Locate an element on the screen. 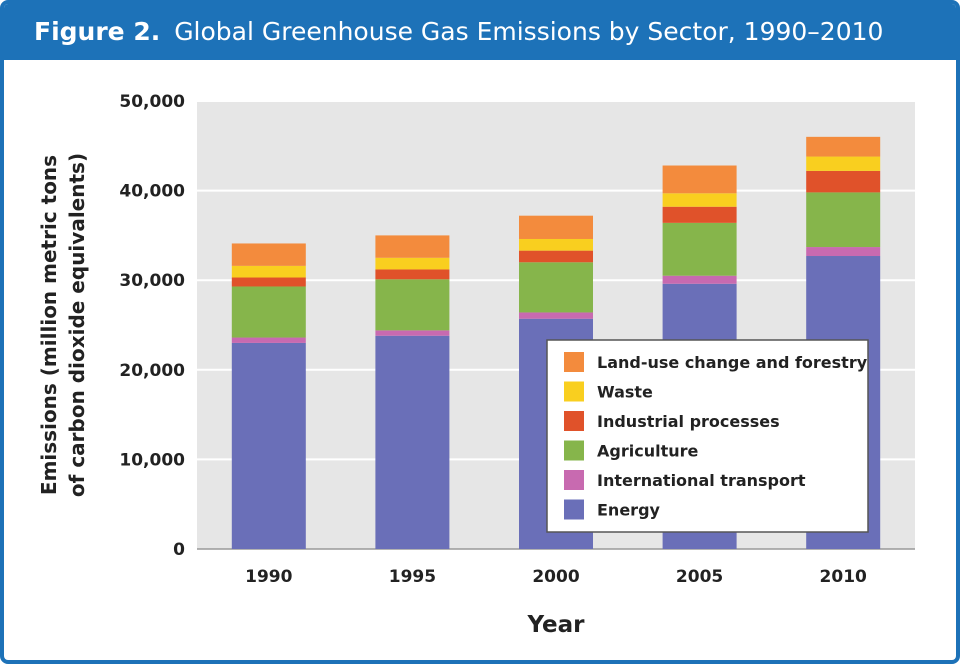 The height and width of the screenshot is (664, 960). x-tick-label: 2005 is located at coordinates (699, 577).